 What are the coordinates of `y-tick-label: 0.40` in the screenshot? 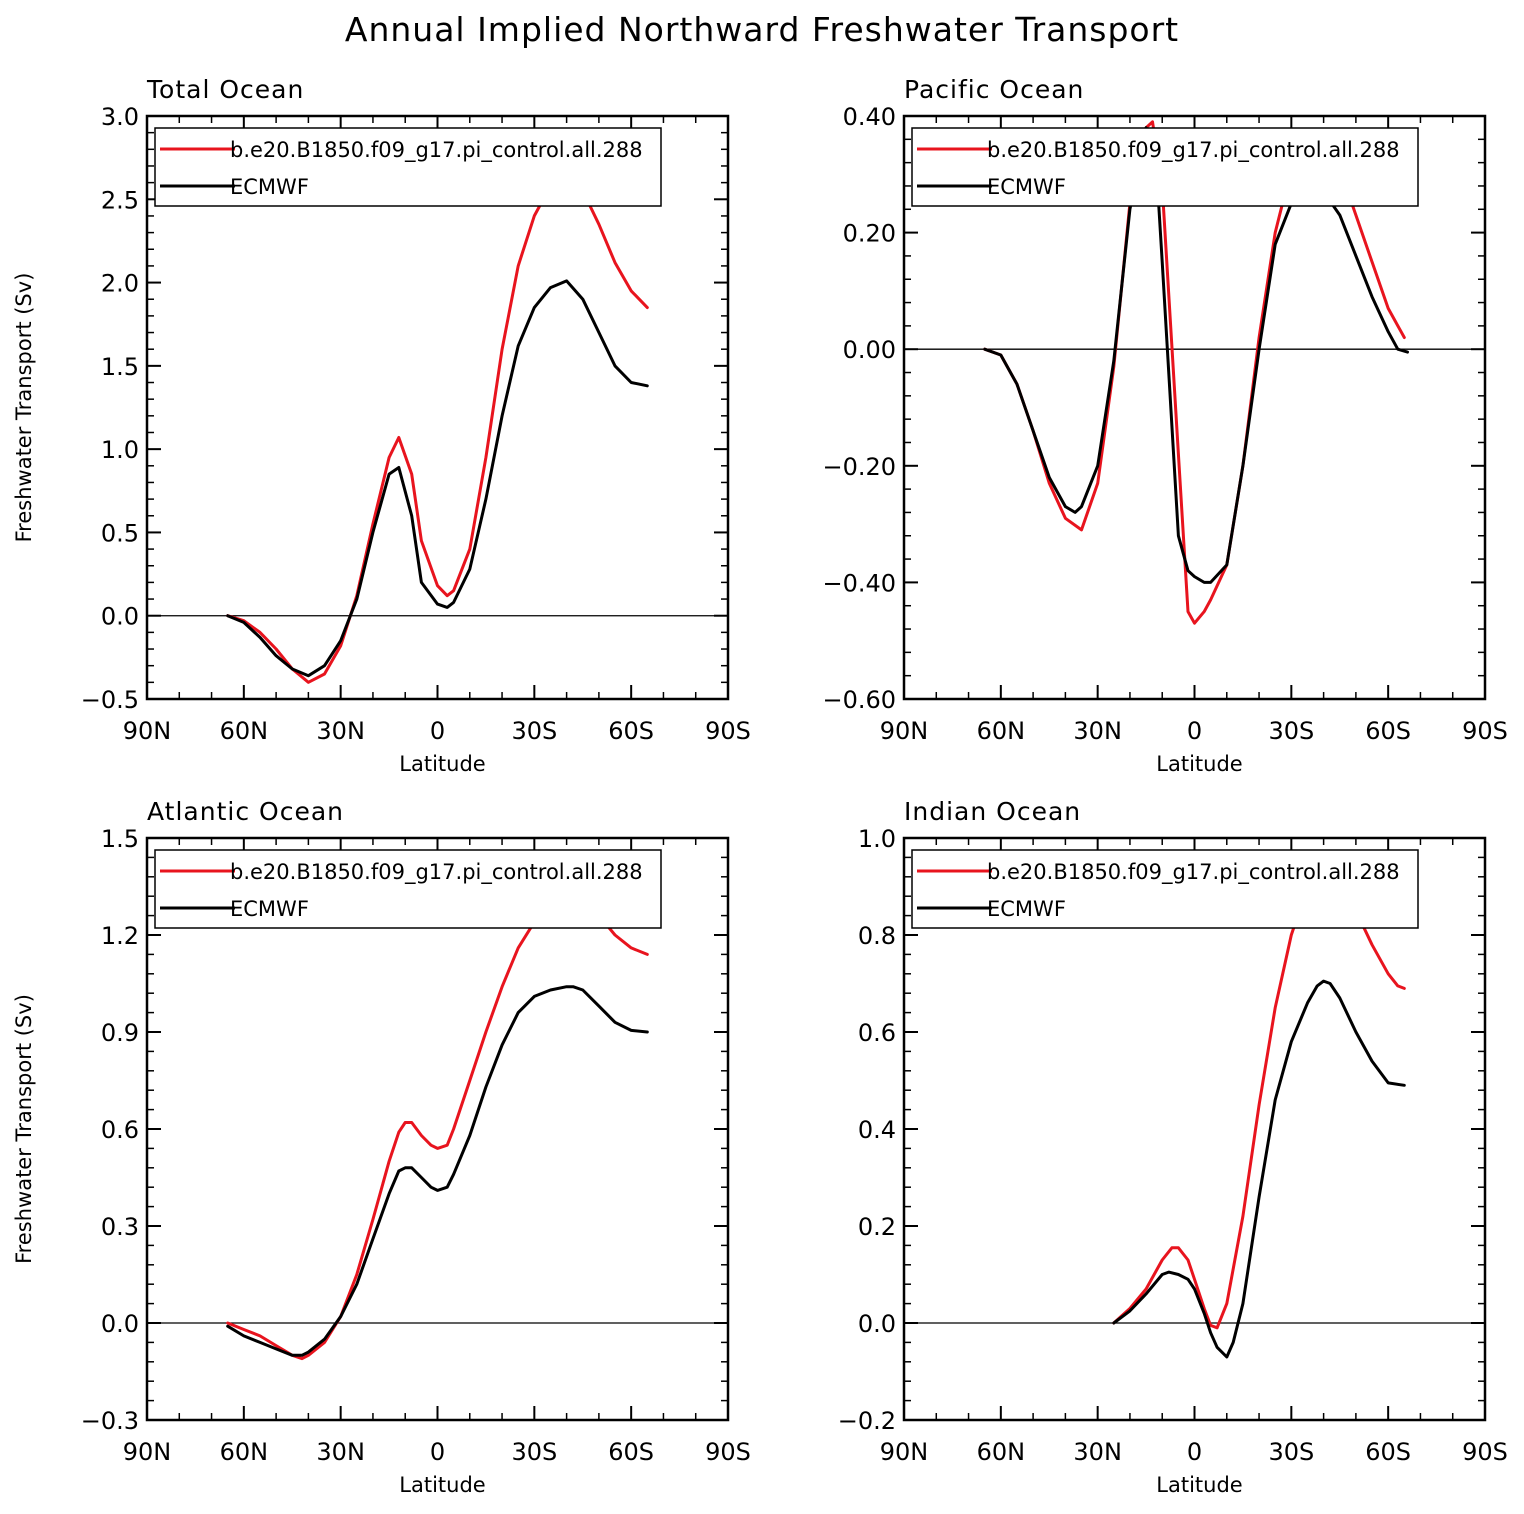 It's located at (869, 117).